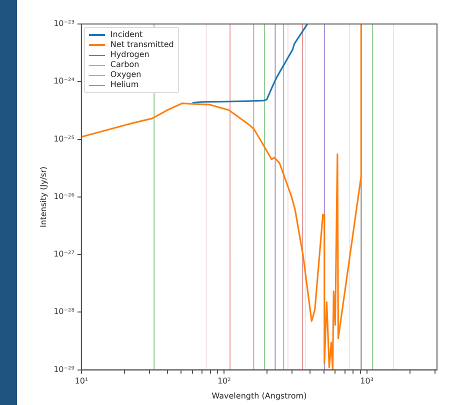  Describe the element at coordinates (142, 45) in the screenshot. I see `legend-label: Net transmitted` at that location.